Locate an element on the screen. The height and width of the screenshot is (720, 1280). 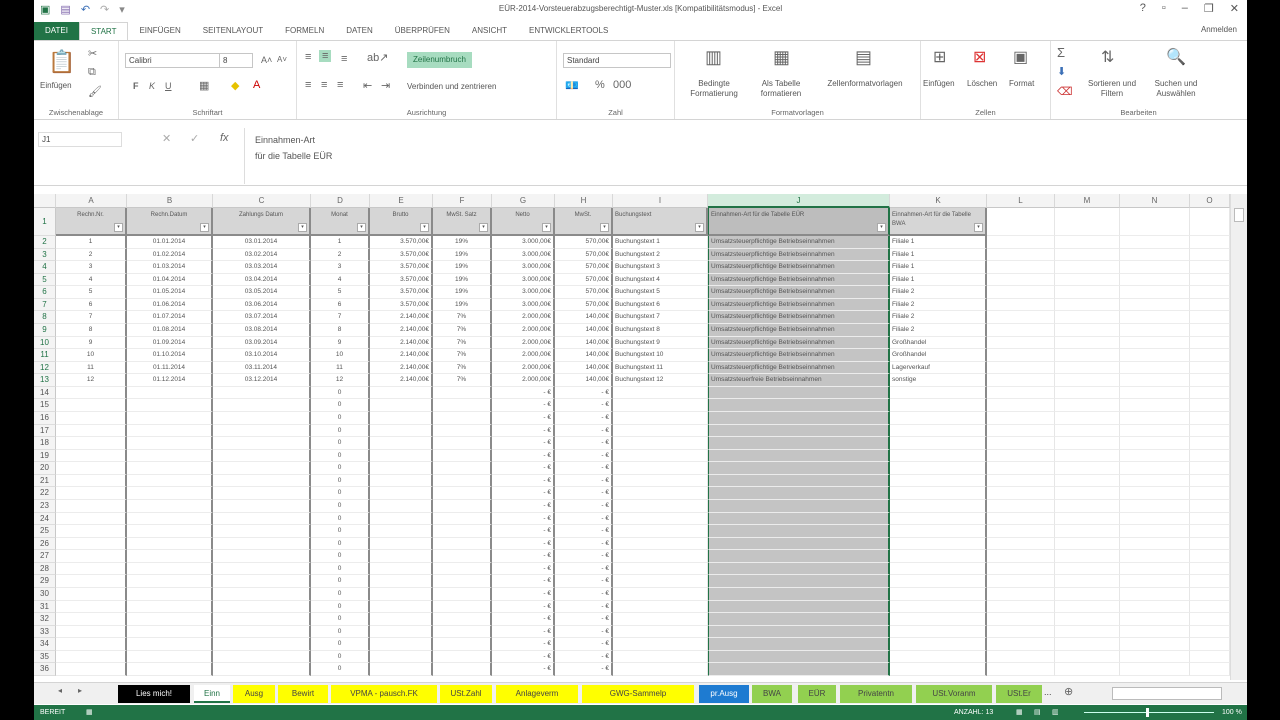
cell: 01.10.2014 is located at coordinates (170, 355).